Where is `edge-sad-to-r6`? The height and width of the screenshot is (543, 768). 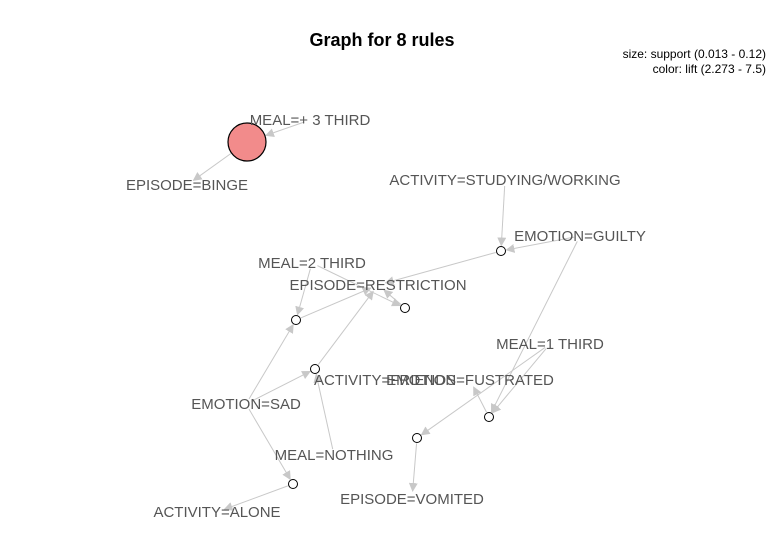
edge-sad-to-r6 is located at coordinates (269, 444).